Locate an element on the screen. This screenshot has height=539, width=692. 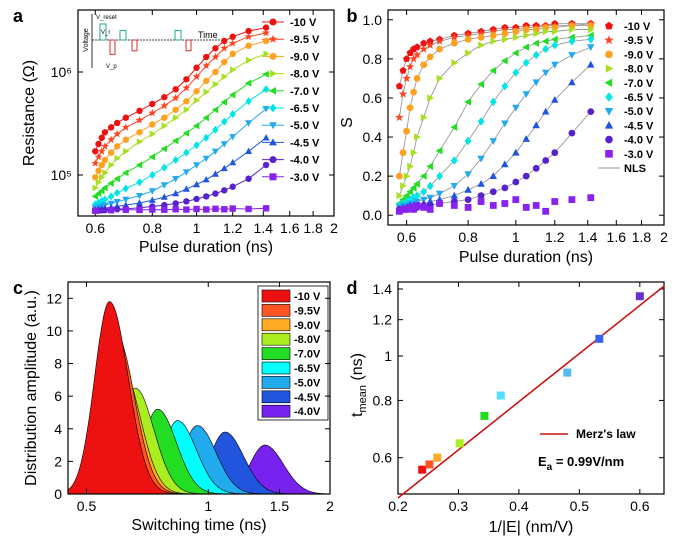
panel-b-legend-label: -4.0 V is located at coordinates (639, 141).